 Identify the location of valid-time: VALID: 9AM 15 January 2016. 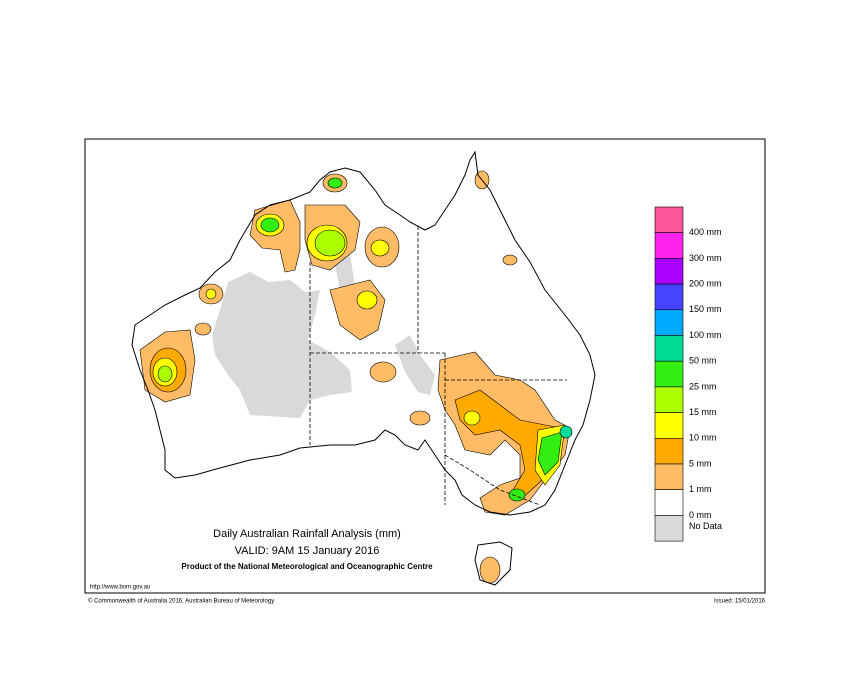
(307, 551).